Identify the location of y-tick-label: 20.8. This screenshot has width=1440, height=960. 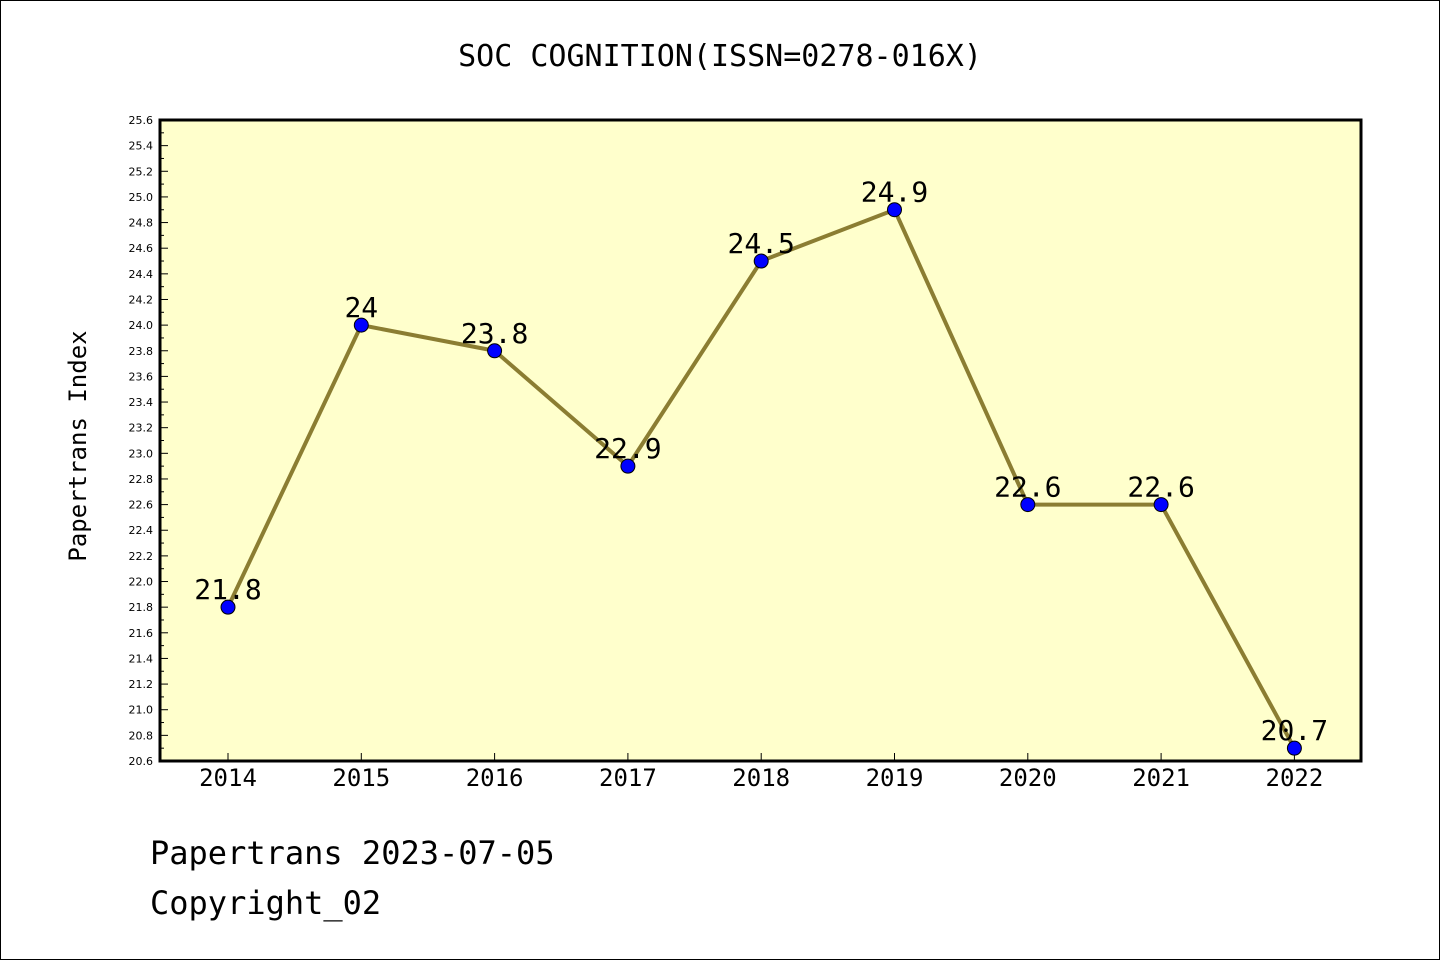
(141, 735).